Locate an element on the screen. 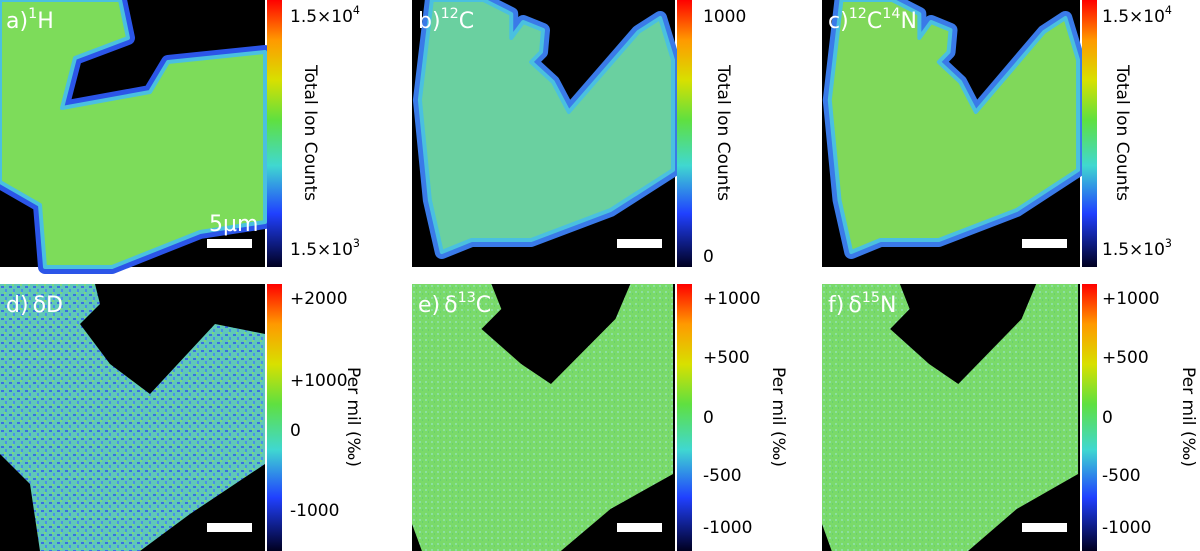 The width and height of the screenshot is (1200, 551). panel: a)1H 5µm is located at coordinates (141, 137).